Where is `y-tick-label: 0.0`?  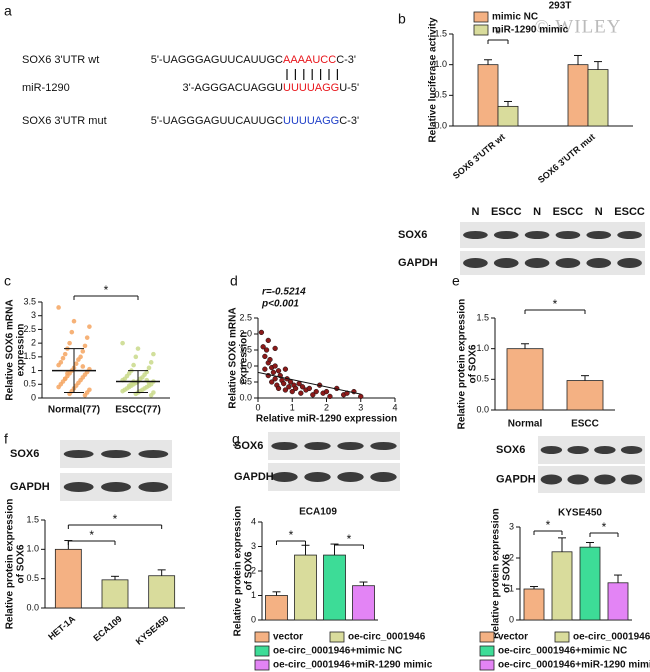
y-tick-label: 0.0 is located at coordinates (32, 607).